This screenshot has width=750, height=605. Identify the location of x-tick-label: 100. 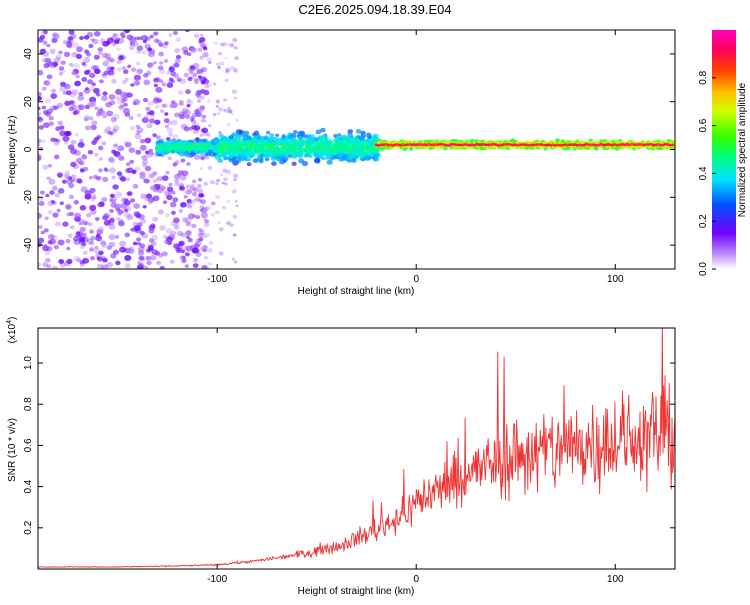
(615, 279).